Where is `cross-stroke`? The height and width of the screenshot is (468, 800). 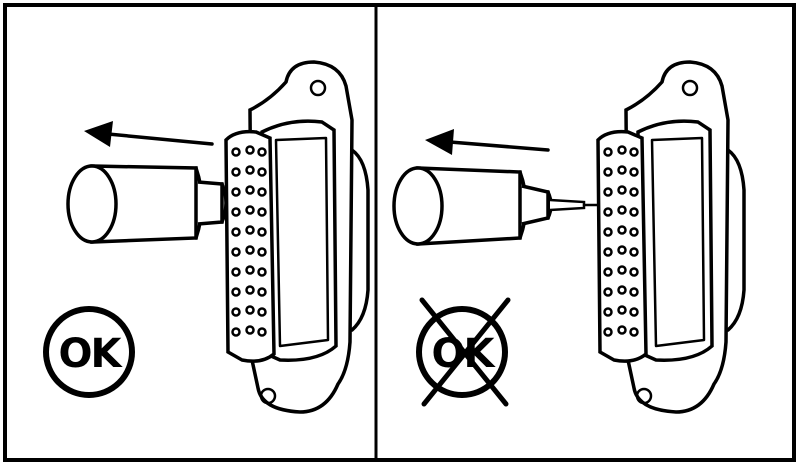
cross-stroke is located at coordinates (466, 352).